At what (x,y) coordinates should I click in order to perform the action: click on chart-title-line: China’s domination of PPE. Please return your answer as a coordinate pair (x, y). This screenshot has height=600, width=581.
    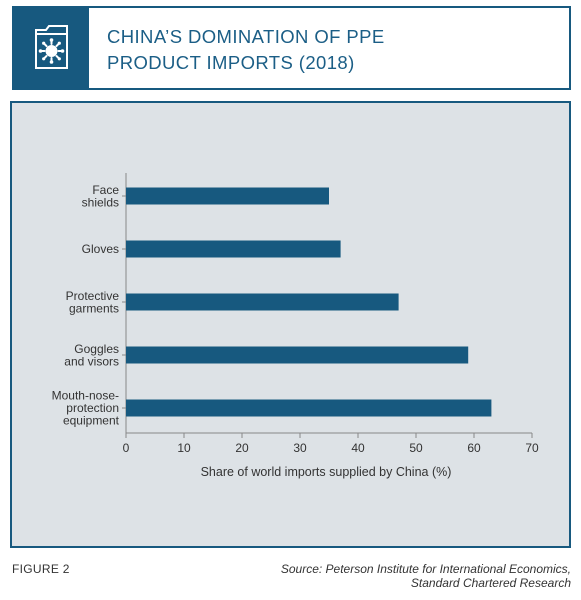
    Looking at the image, I should click on (246, 36).